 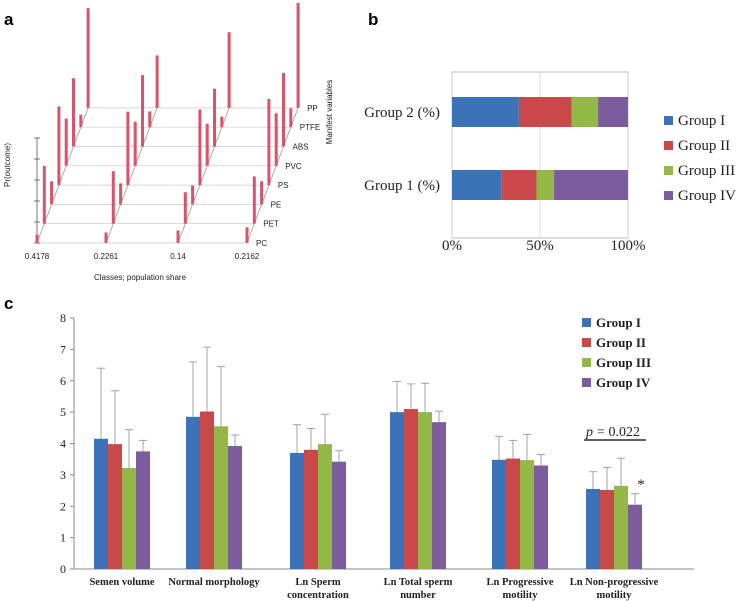 I want to click on panel-b-legend-swatch-group-iv, so click(x=668, y=195).